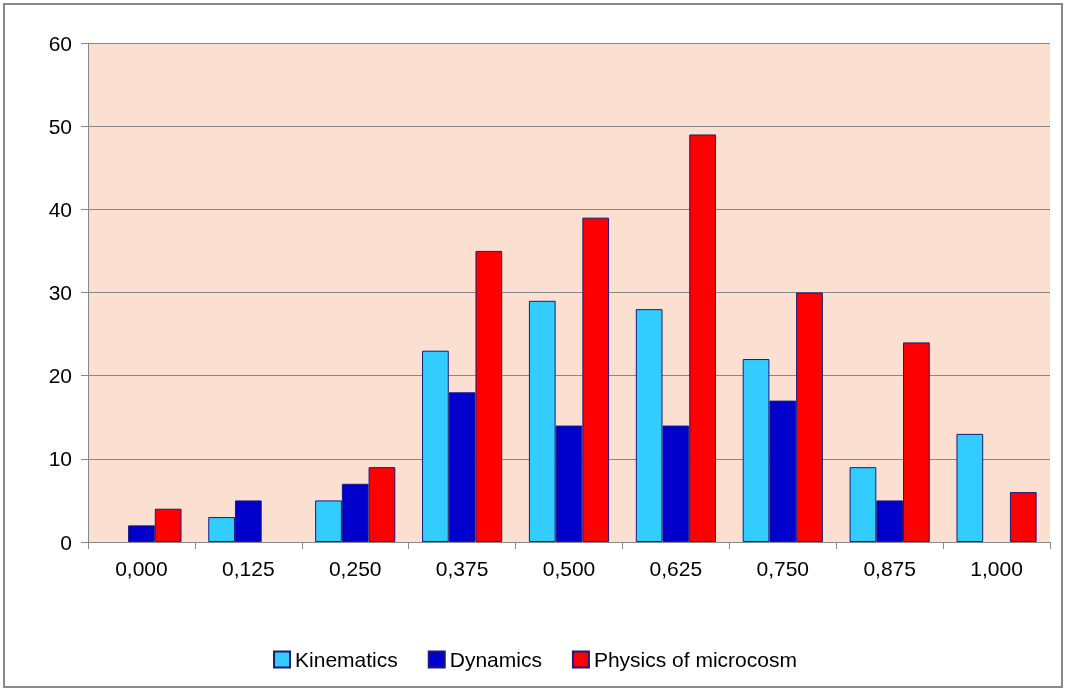 This screenshot has width=1070, height=695. I want to click on y-tick-label: 30, so click(60, 292).